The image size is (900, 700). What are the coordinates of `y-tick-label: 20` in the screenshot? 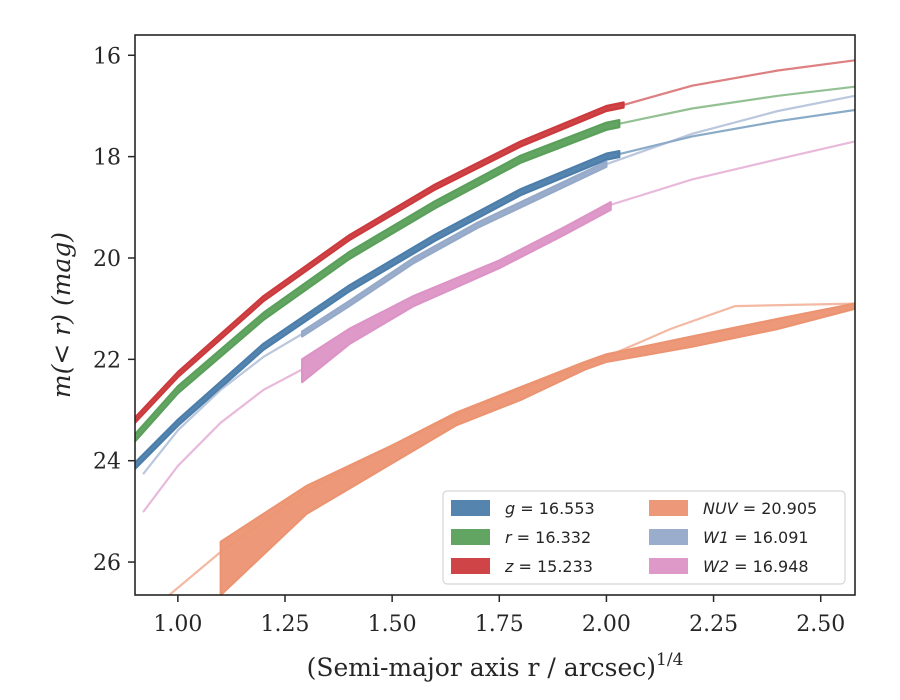 It's located at (107, 259).